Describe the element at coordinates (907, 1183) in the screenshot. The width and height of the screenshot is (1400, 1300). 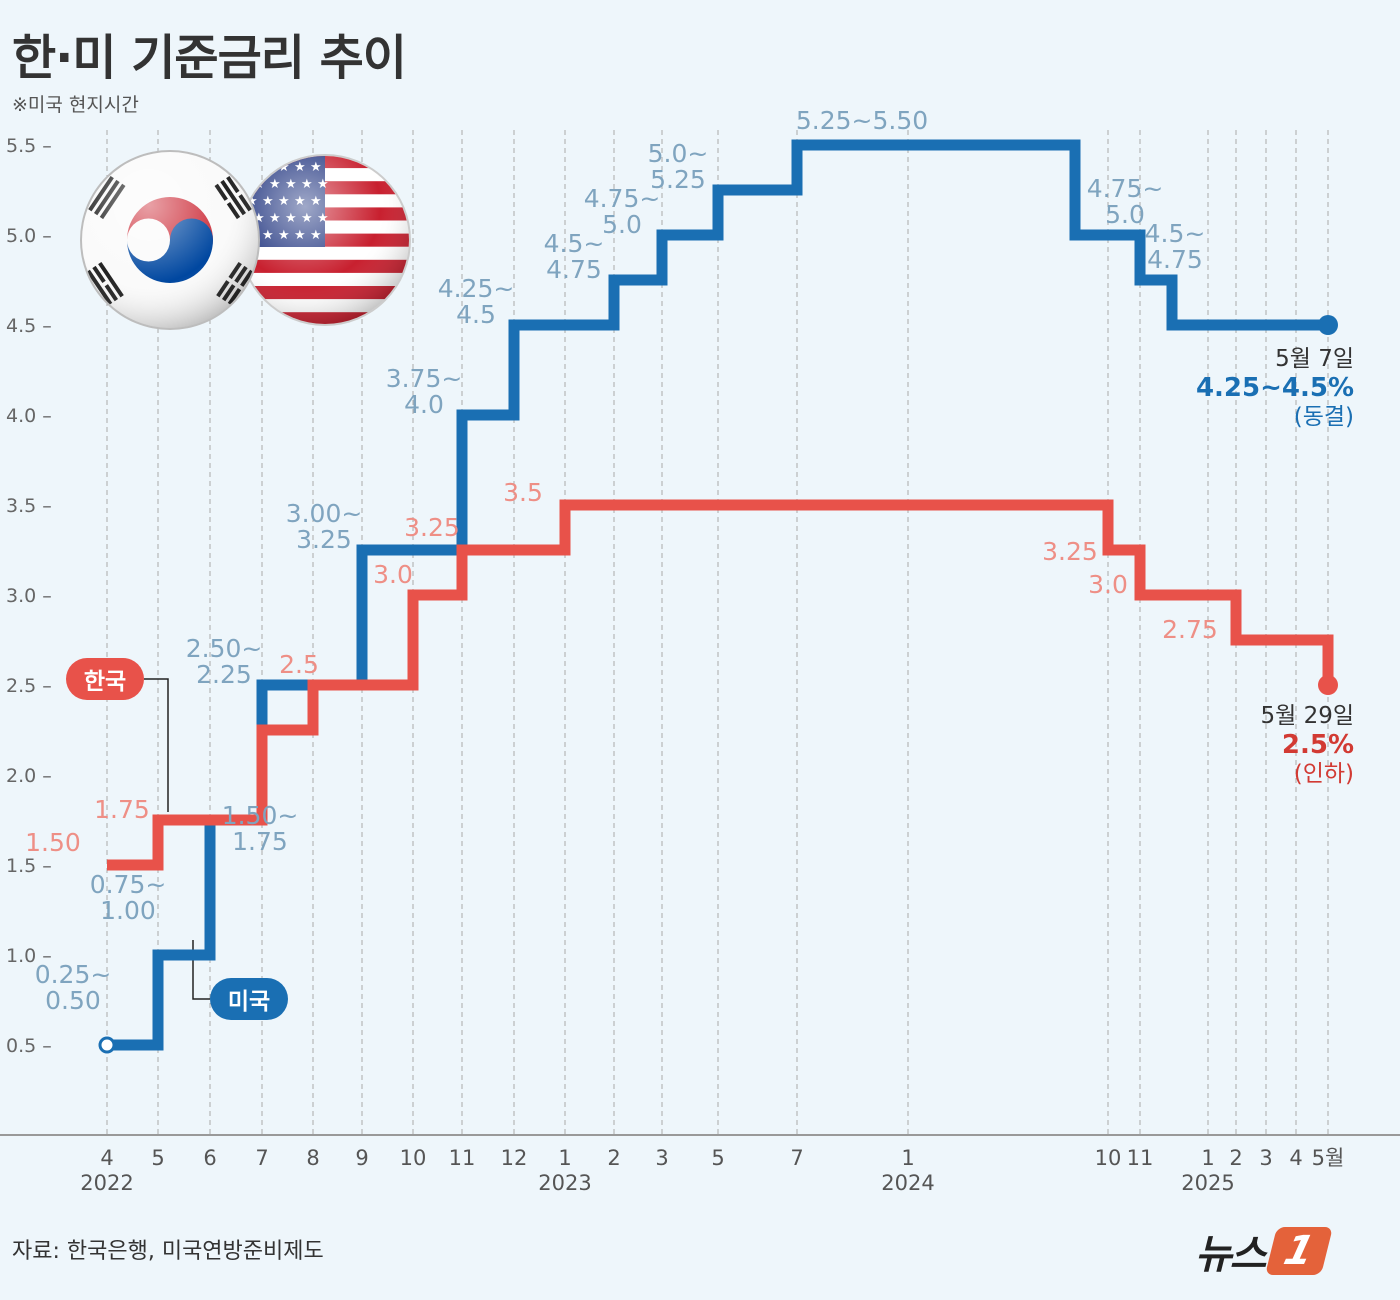
I see `x-year-label: 2024` at that location.